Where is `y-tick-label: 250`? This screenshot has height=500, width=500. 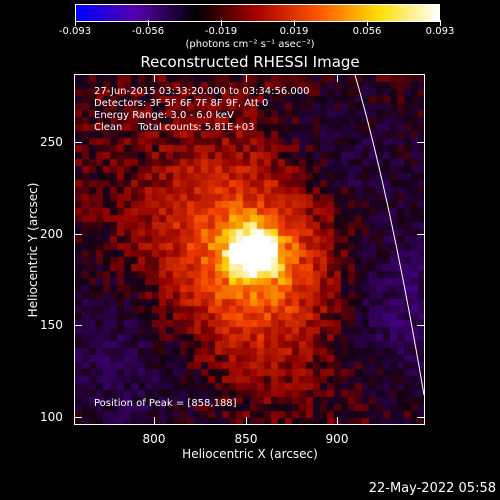 y-tick-label: 250 is located at coordinates (51, 142).